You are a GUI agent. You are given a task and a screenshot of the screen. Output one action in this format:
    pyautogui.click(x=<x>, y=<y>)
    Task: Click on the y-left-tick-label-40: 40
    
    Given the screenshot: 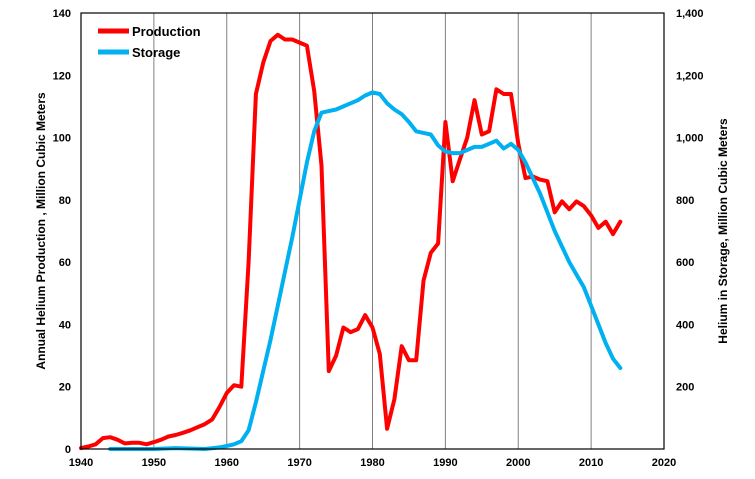 What is the action you would take?
    pyautogui.click(x=65, y=325)
    